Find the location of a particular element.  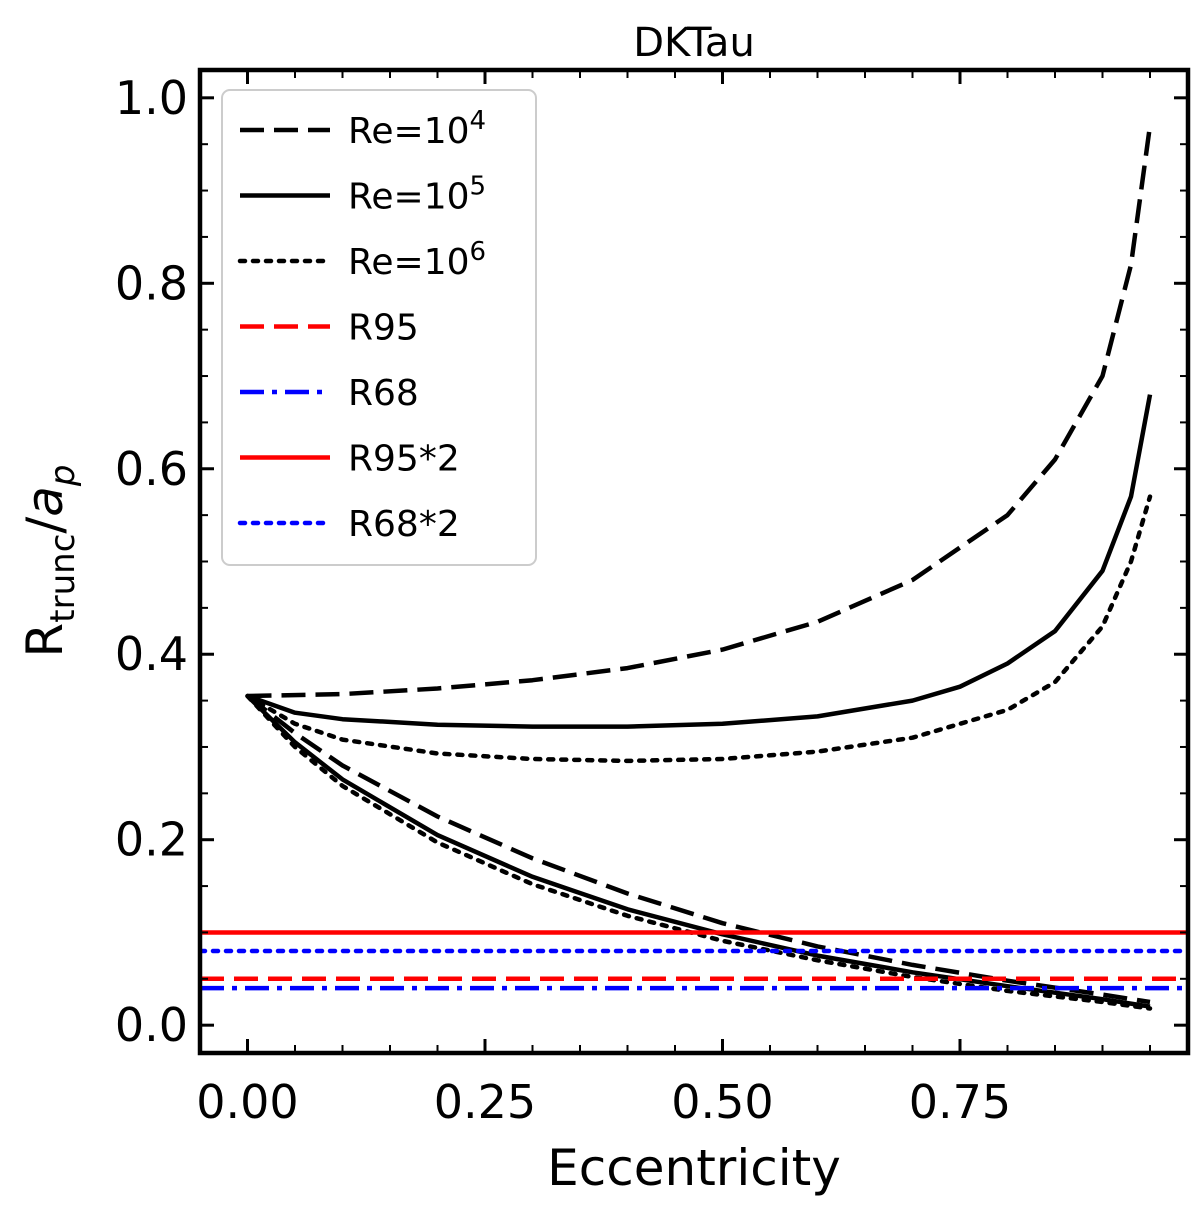

y-axis-title-sub: trunc is located at coordinates (63, 578).